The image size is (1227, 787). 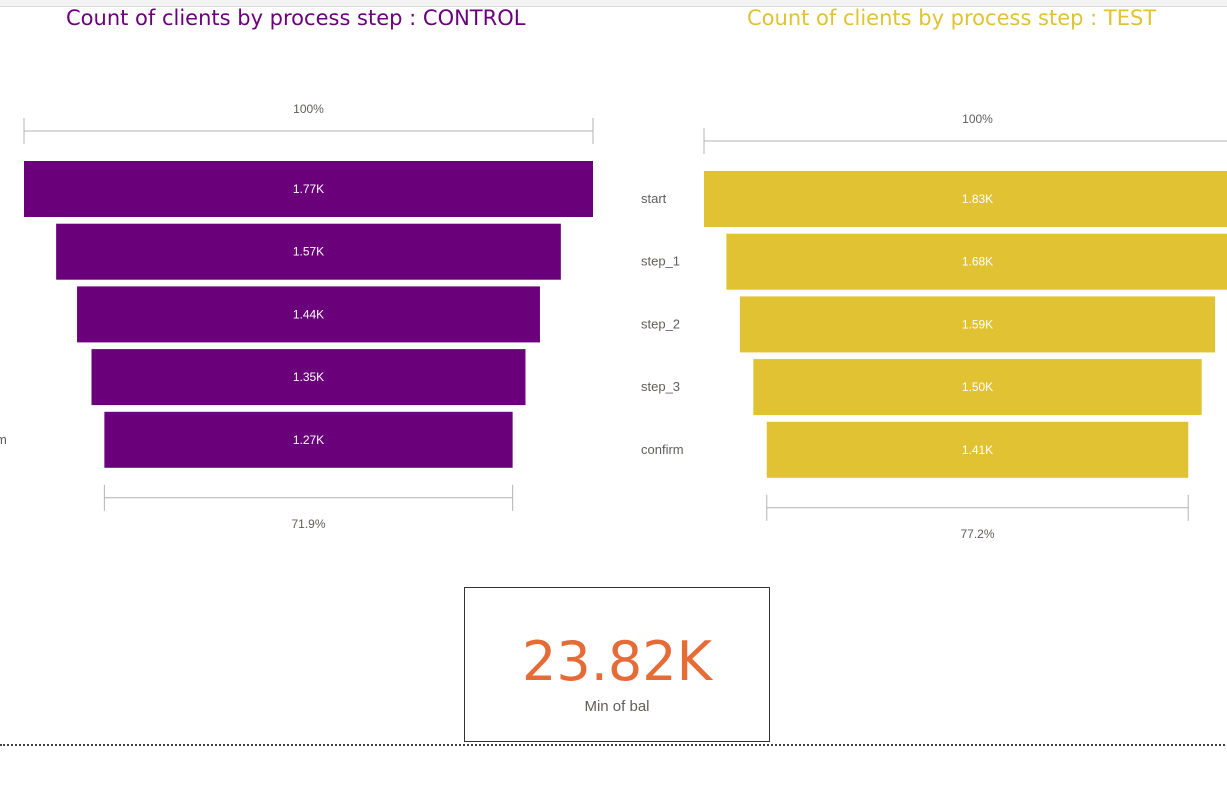 I want to click on bar-data-label: 1.44K, so click(x=308, y=314).